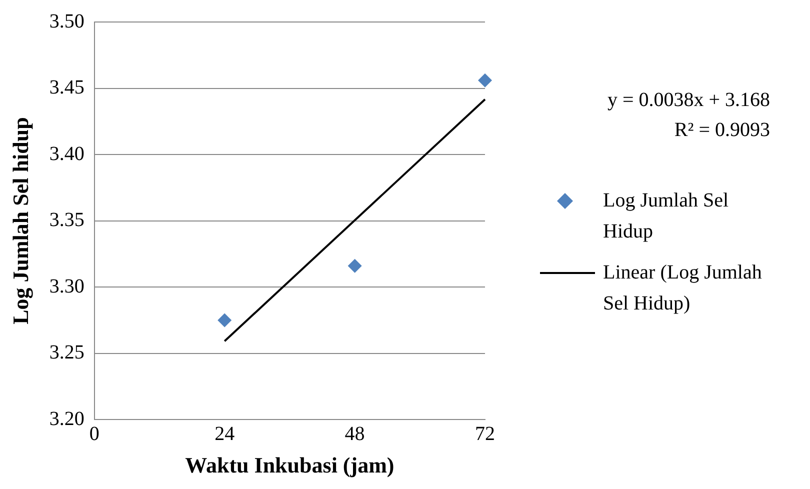 The image size is (810, 489). I want to click on x-axis-title: Waktu Inkubasi (jam), so click(289, 465).